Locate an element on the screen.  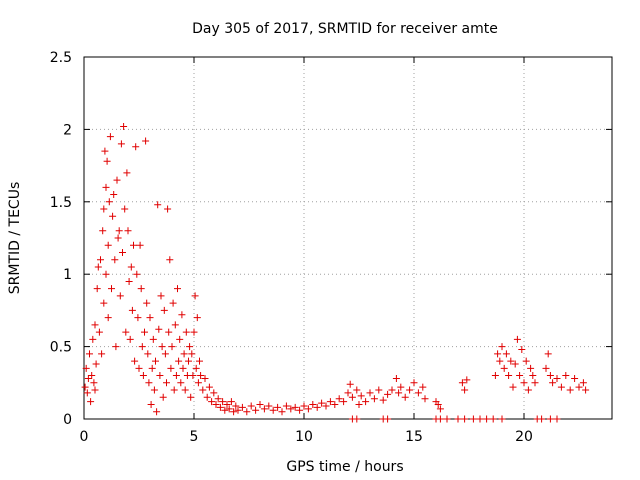
y-tick-labels: 0 0.5 1 1.5 2 2.5 is located at coordinates (61, 239).